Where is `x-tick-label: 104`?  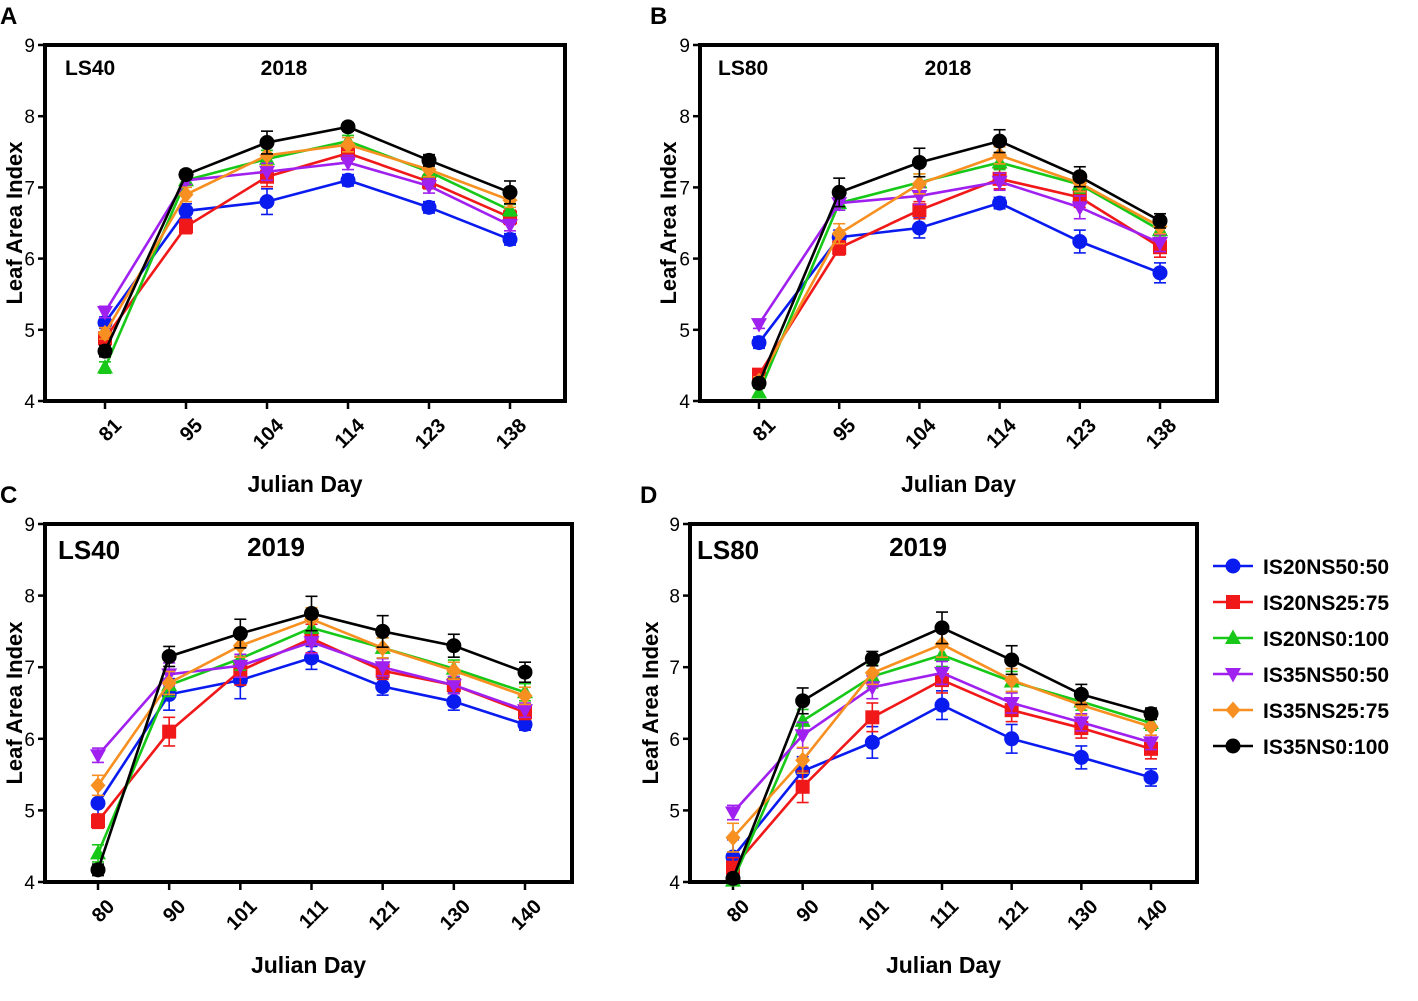 x-tick-label: 104 is located at coordinates (269, 434).